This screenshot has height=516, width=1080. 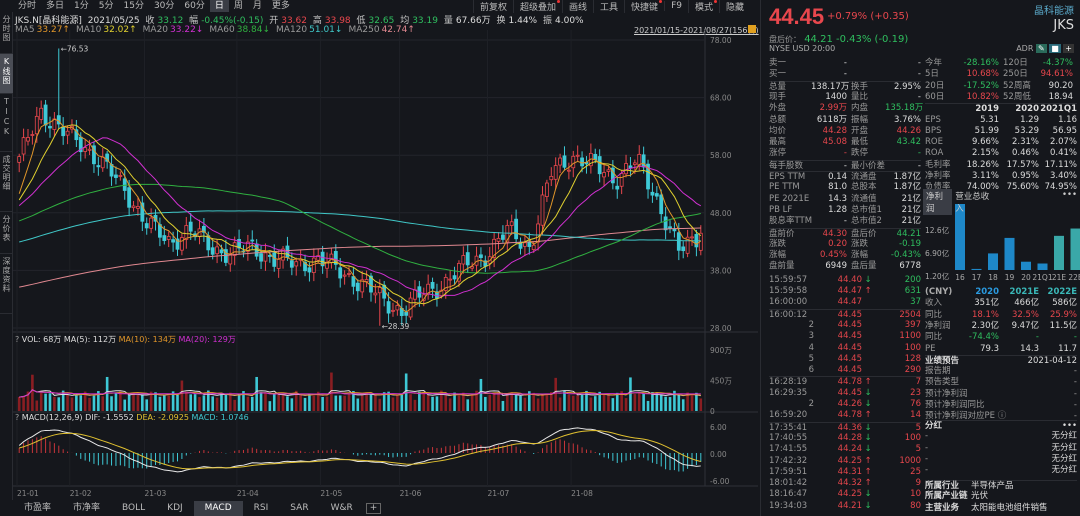 What do you see at coordinates (87, 508) in the screenshot?
I see `indicator-tab: 市净率` at bounding box center [87, 508].